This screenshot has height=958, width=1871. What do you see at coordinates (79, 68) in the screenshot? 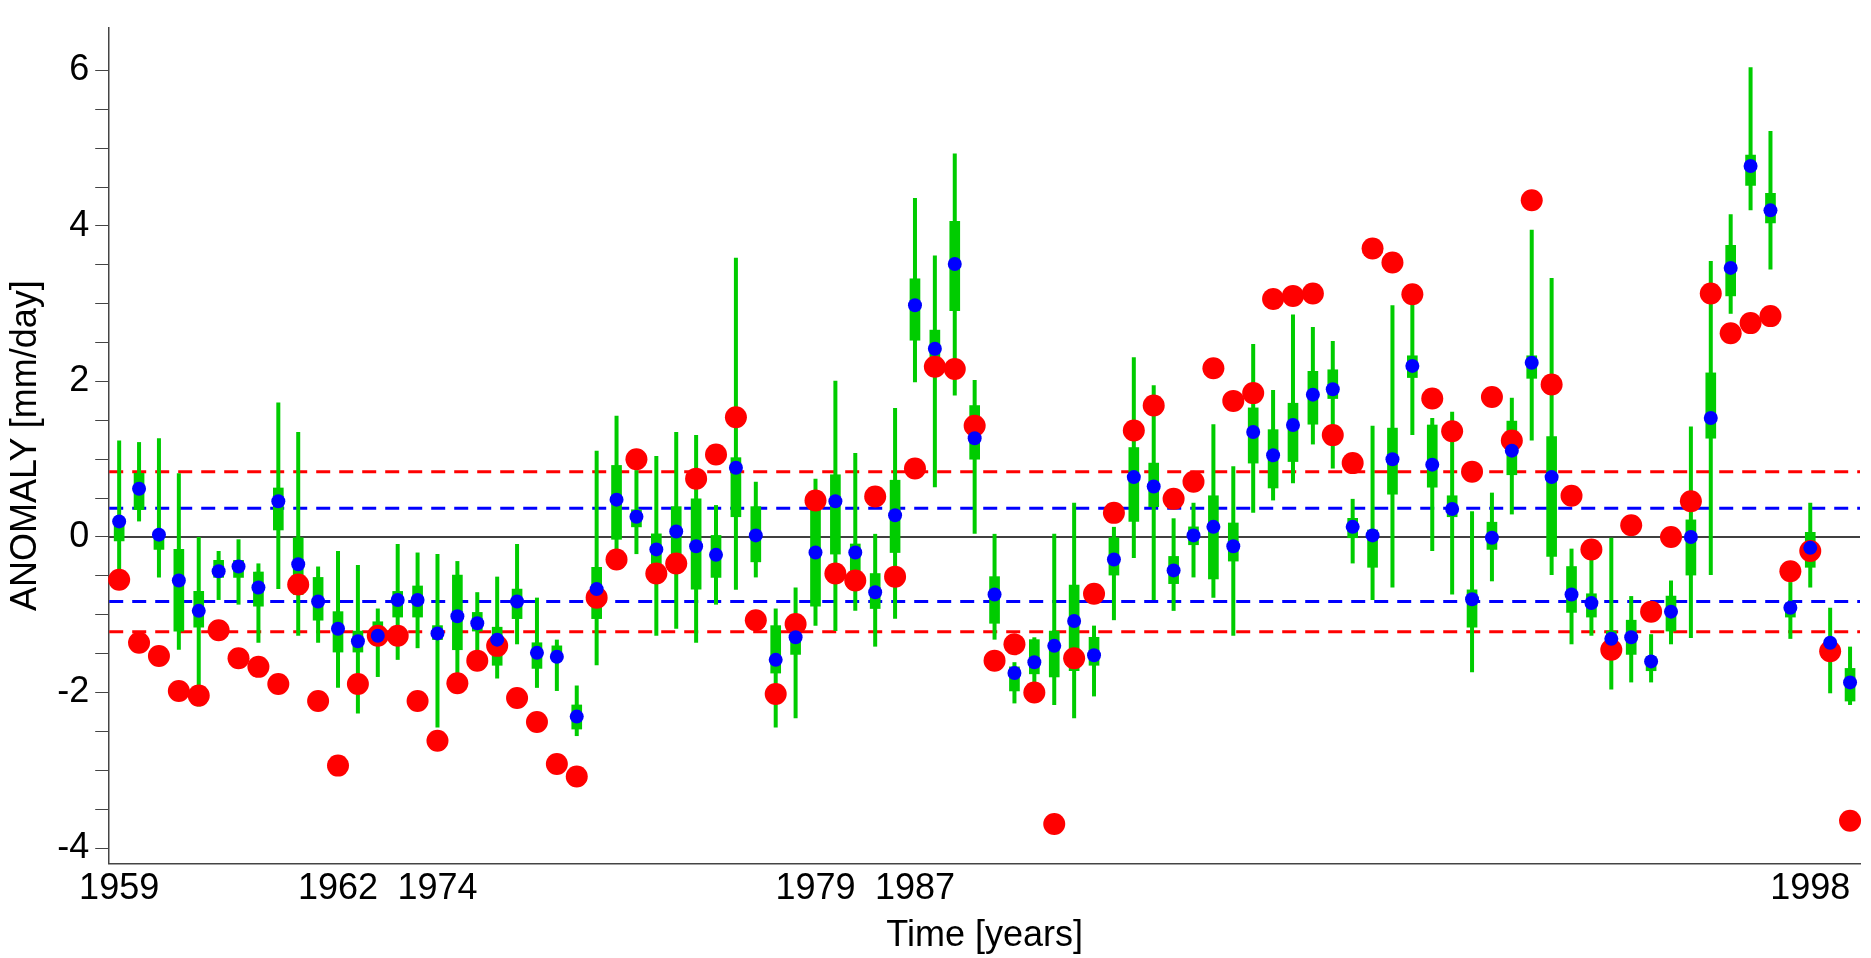
I see `y-tick-label: 6` at bounding box center [79, 68].